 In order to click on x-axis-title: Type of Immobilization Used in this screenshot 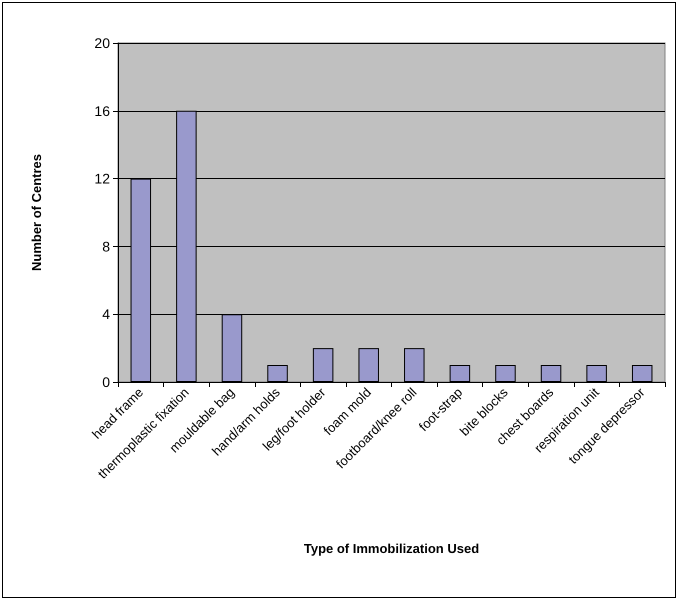, I will do `click(392, 548)`.